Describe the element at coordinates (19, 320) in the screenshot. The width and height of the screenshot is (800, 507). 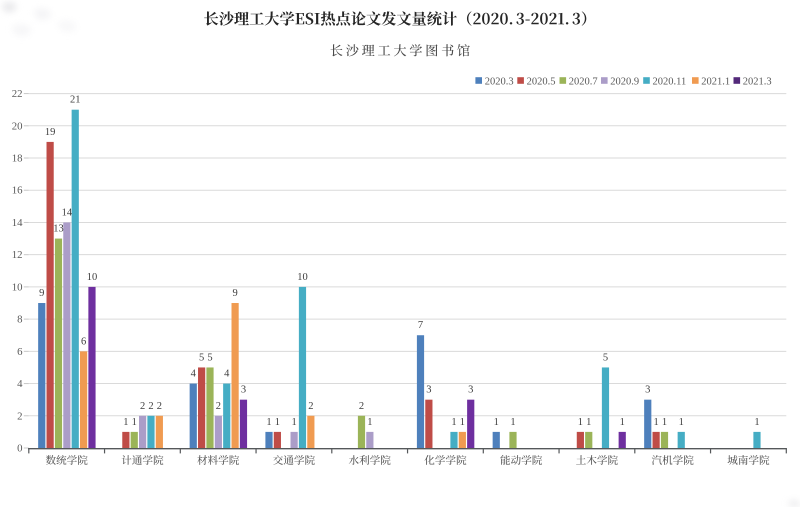
I see `svg-text: 8` at that location.